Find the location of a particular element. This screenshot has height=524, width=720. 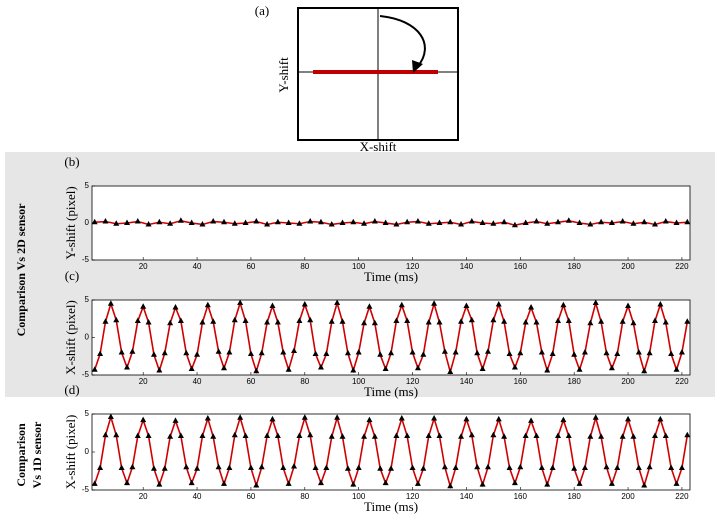

x-tick-label: 40 is located at coordinates (197, 496).